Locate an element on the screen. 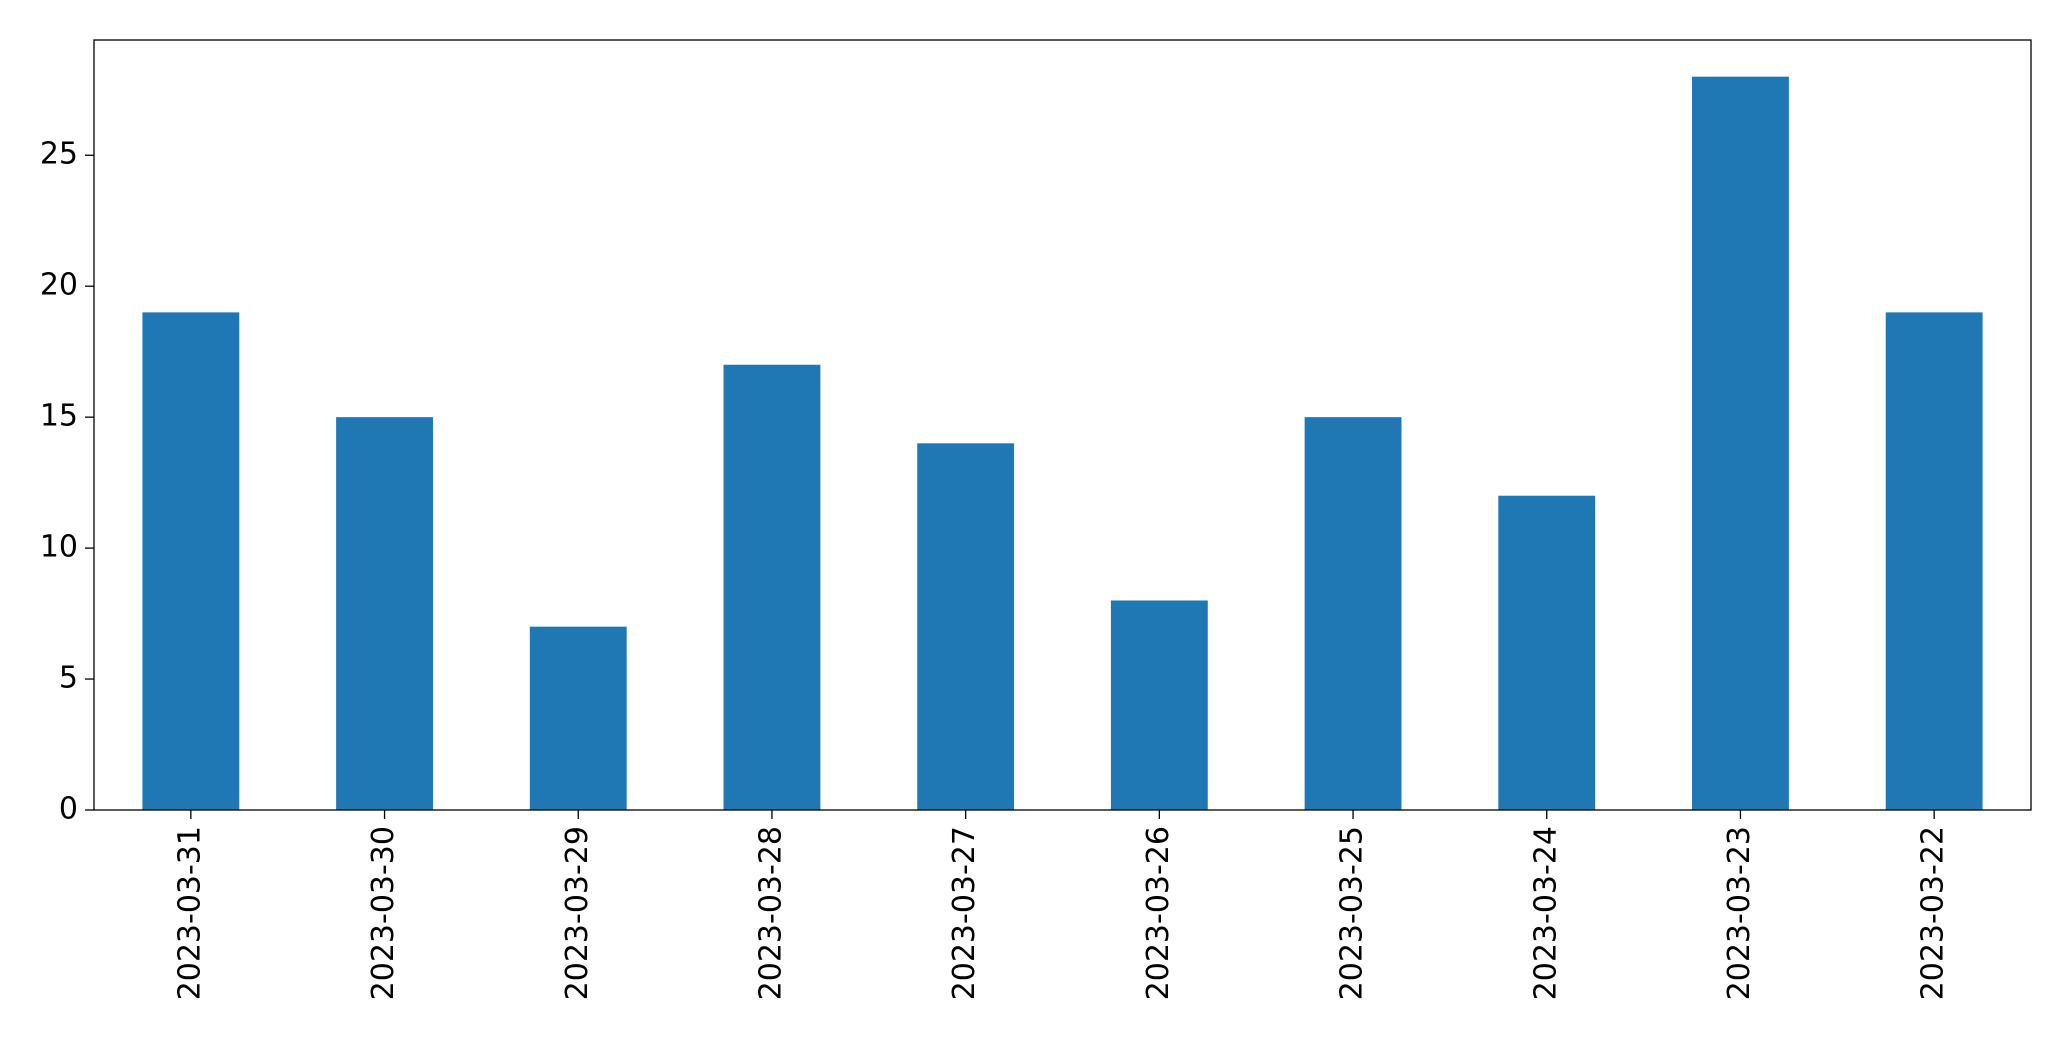 The image size is (2071, 1061). y-tick-label: 15 is located at coordinates (59, 416).